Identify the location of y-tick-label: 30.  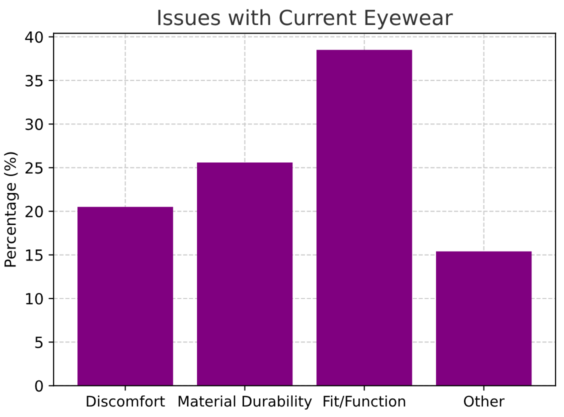
(34, 124).